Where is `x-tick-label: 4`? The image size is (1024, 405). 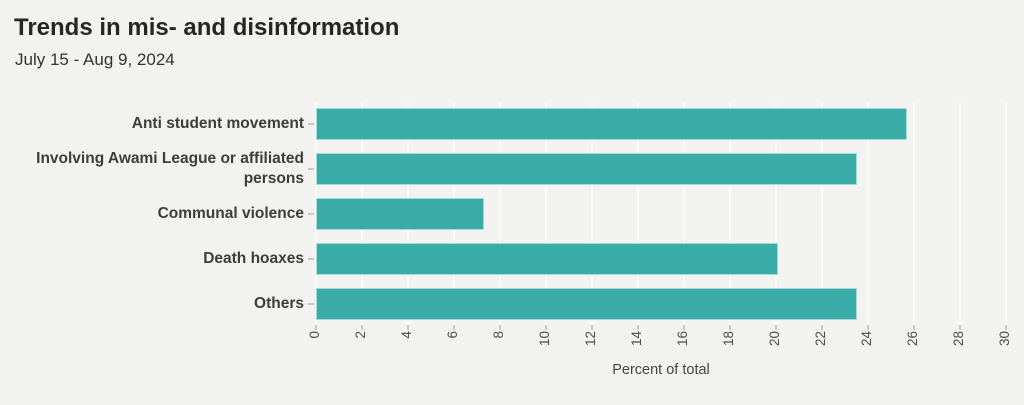
x-tick-label: 4 is located at coordinates (406, 335).